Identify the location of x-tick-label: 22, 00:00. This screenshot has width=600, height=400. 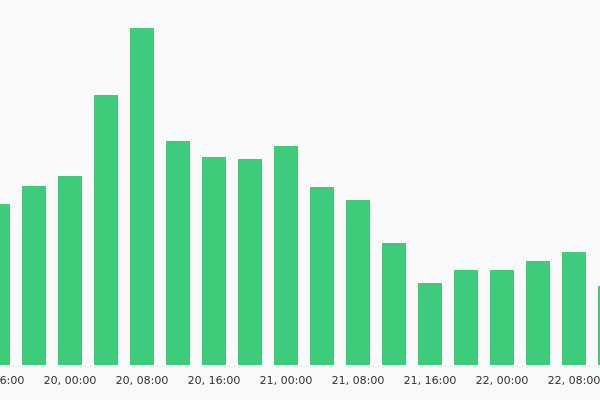
(502, 380).